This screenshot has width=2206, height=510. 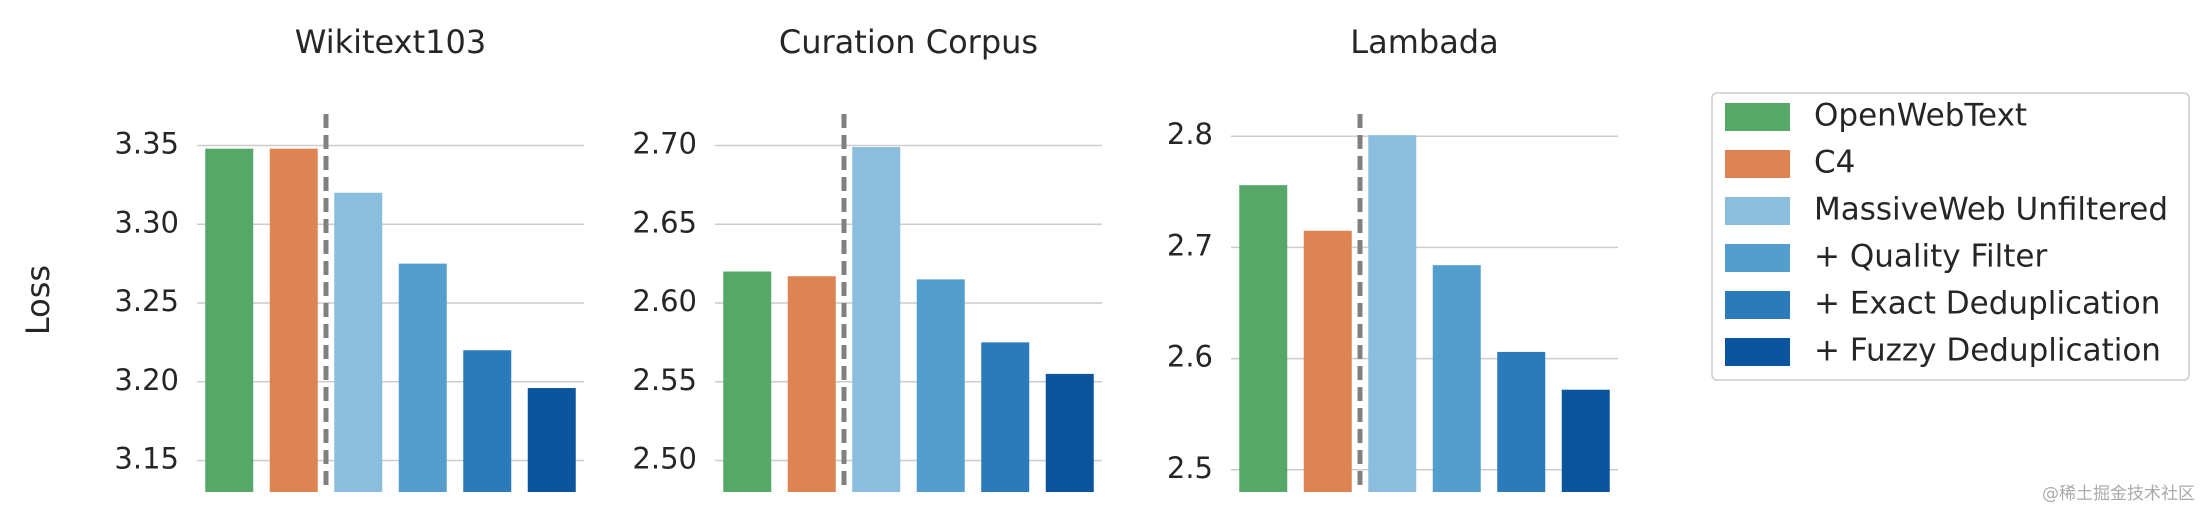 I want to click on y-tick-label: 2.70, so click(x=664, y=144).